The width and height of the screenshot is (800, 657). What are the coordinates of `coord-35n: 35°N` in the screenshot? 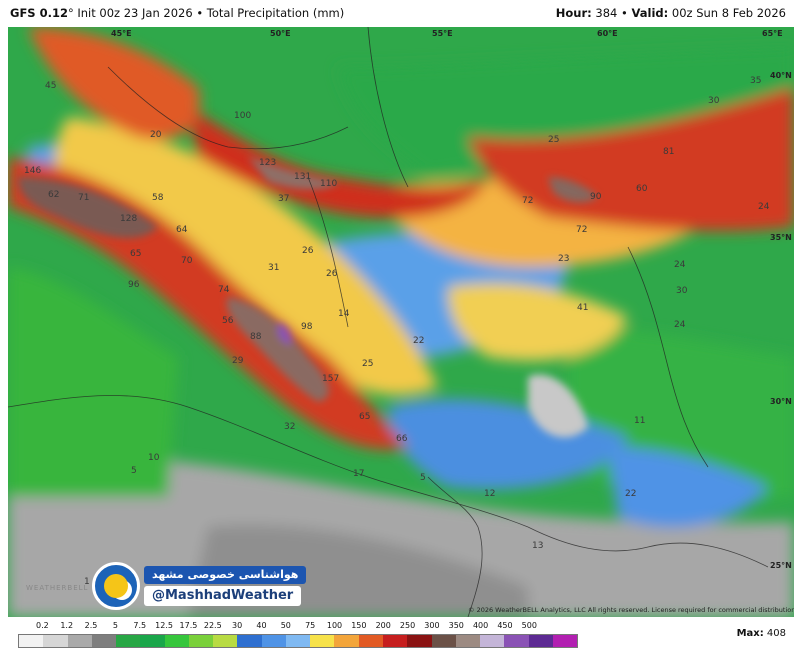 It's located at (781, 237).